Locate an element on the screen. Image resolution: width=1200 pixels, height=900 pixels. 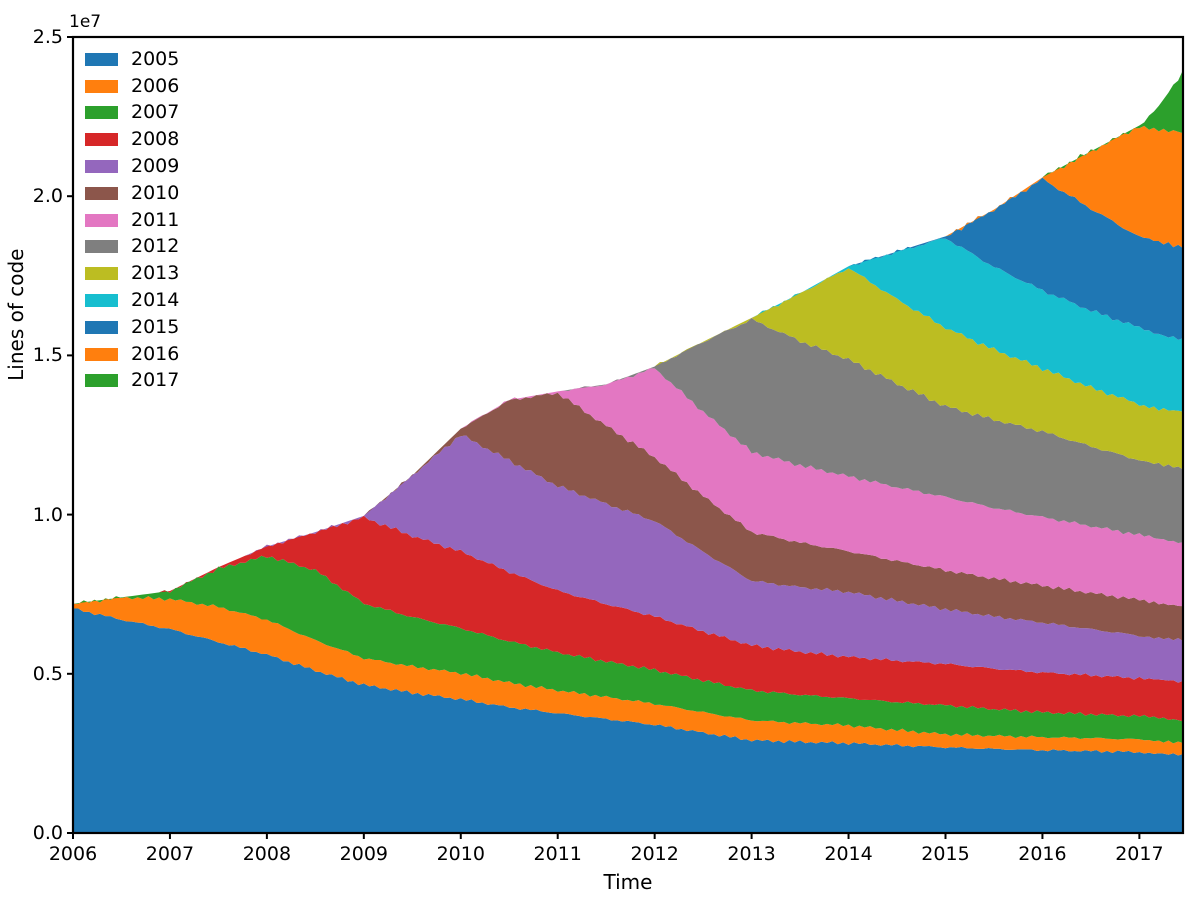
legend-label-2015: 2015 is located at coordinates (155, 326).